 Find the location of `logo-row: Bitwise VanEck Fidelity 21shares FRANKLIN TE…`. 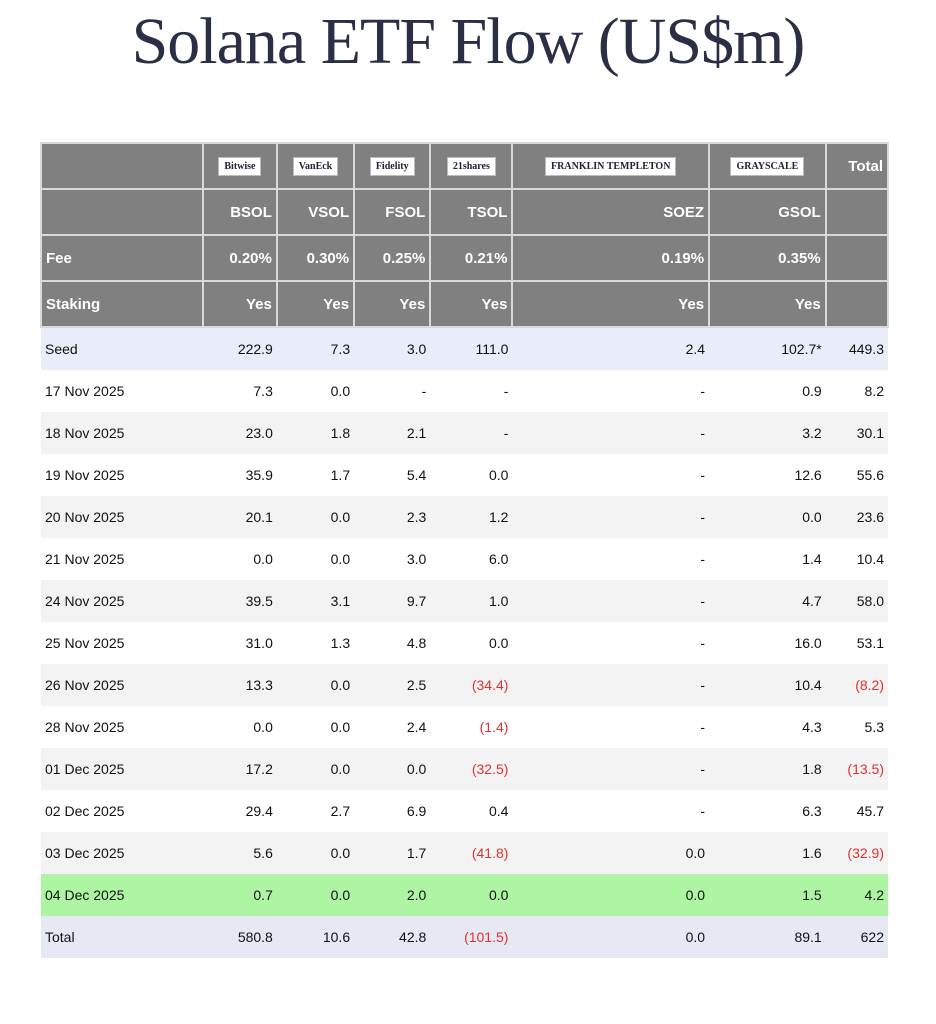

logo-row: Bitwise VanEck Fidelity 21shares FRANKLIN TE… is located at coordinates (465, 166).